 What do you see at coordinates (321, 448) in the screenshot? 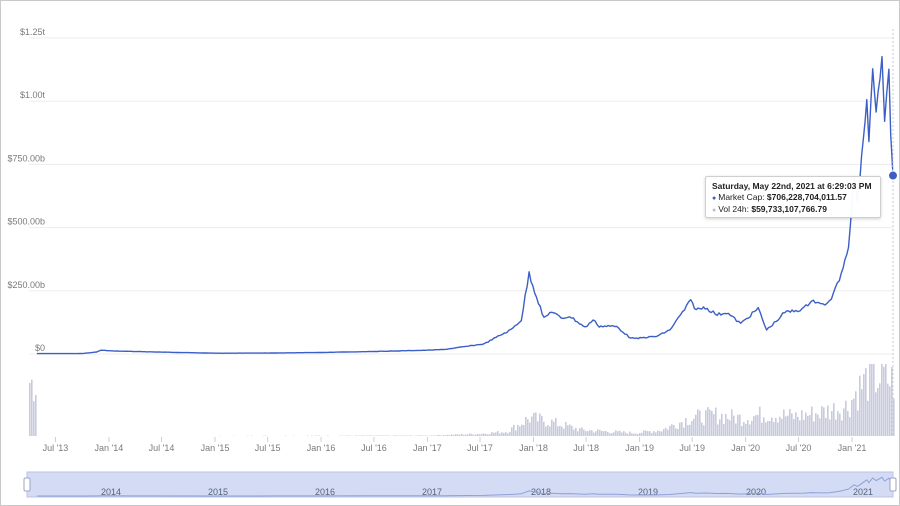
I see `x-tick-label: Jan '16` at bounding box center [321, 448].